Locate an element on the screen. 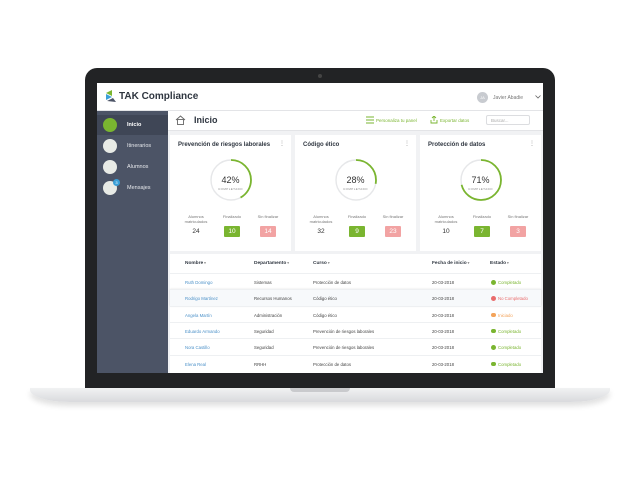  stat-value: 23 is located at coordinates (393, 231).